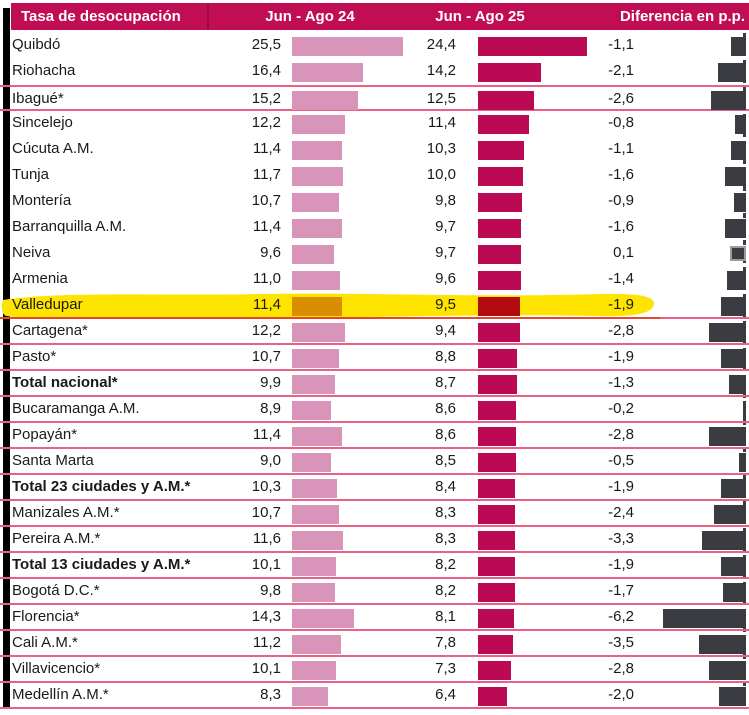 The image size is (749, 715). What do you see at coordinates (266, 174) in the screenshot?
I see `value-jun-ago-24: 11,7` at bounding box center [266, 174].